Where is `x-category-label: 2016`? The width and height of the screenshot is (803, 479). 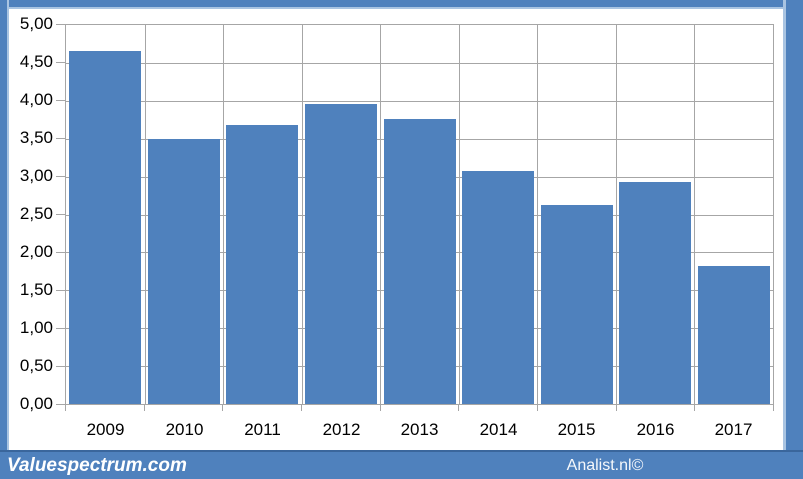
x-category-label: 2016 is located at coordinates (655, 429).